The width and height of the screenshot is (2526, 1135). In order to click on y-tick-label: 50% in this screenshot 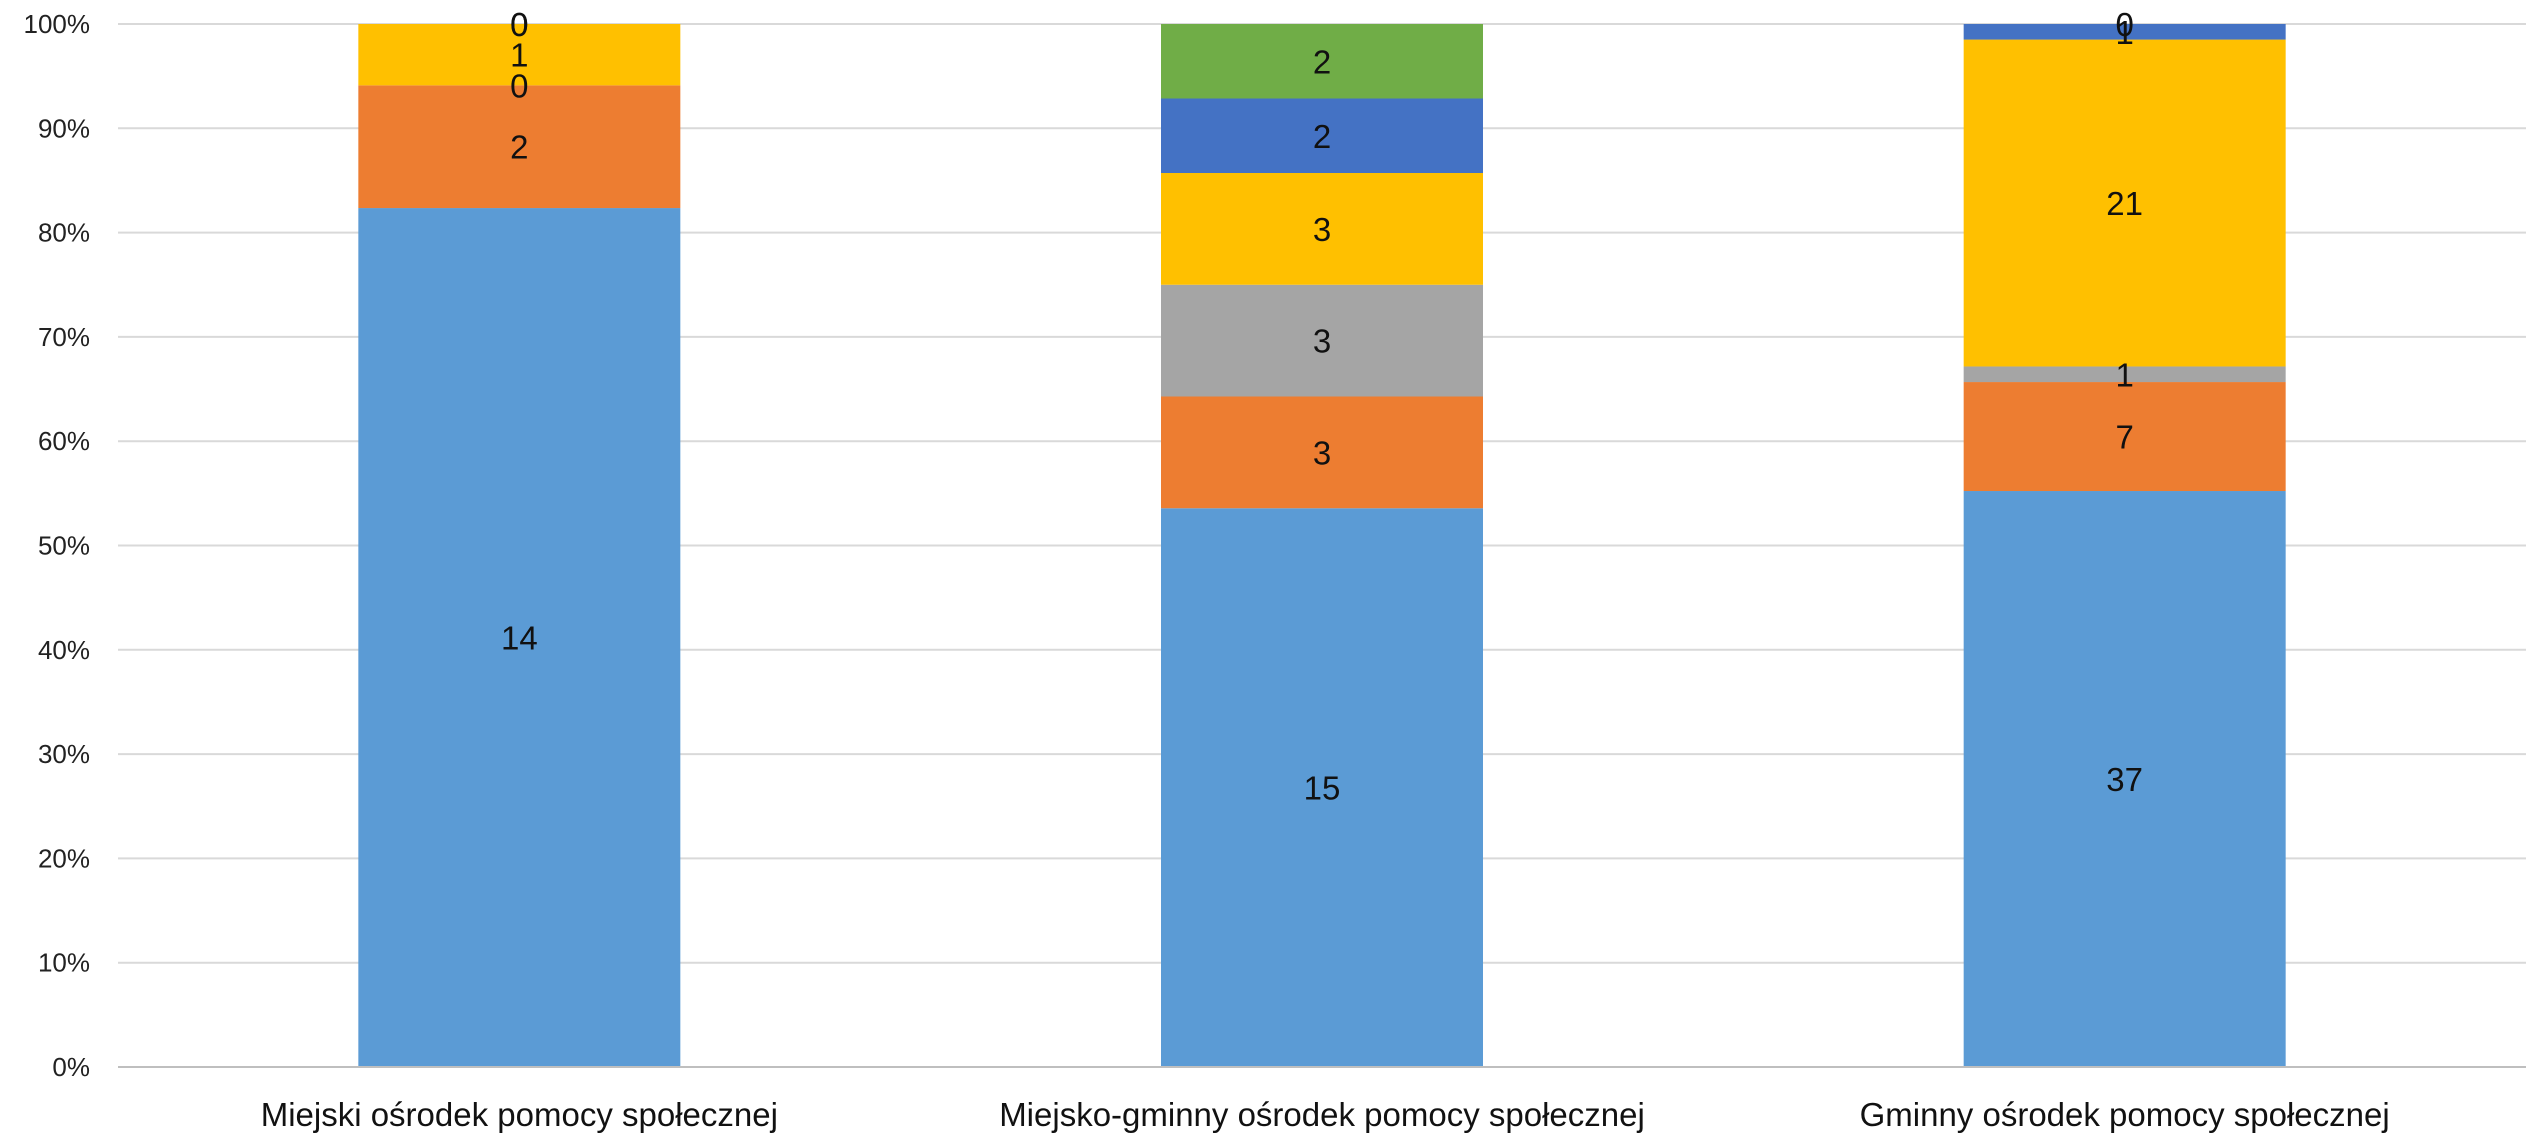, I will do `click(64, 546)`.